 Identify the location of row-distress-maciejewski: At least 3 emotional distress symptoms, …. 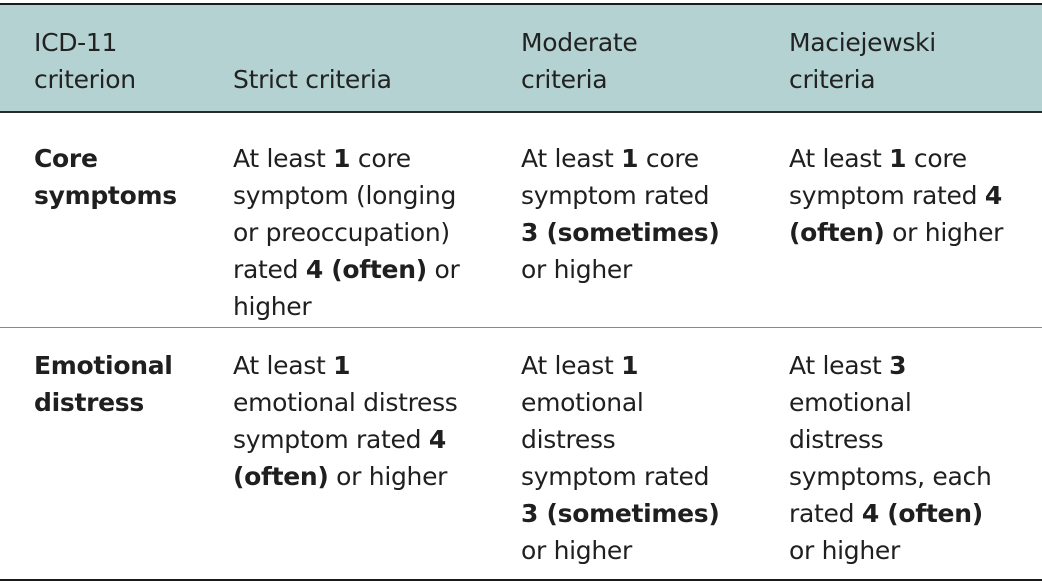
(890, 458).